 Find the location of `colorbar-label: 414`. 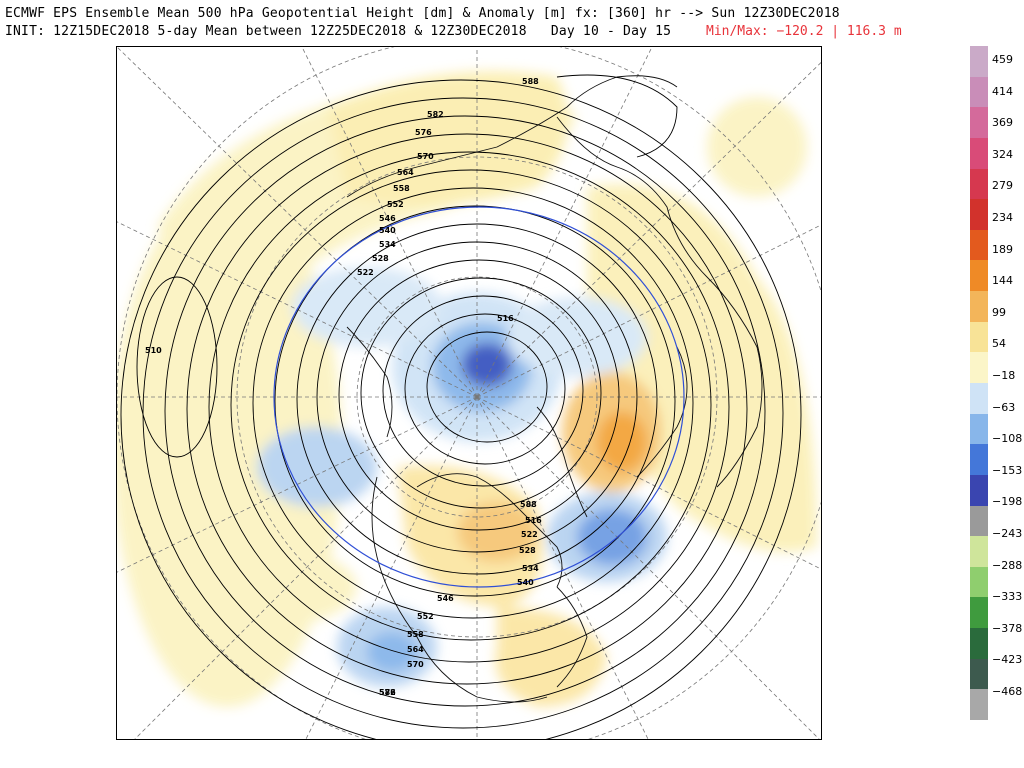

colorbar-label: 414 is located at coordinates (1002, 91).